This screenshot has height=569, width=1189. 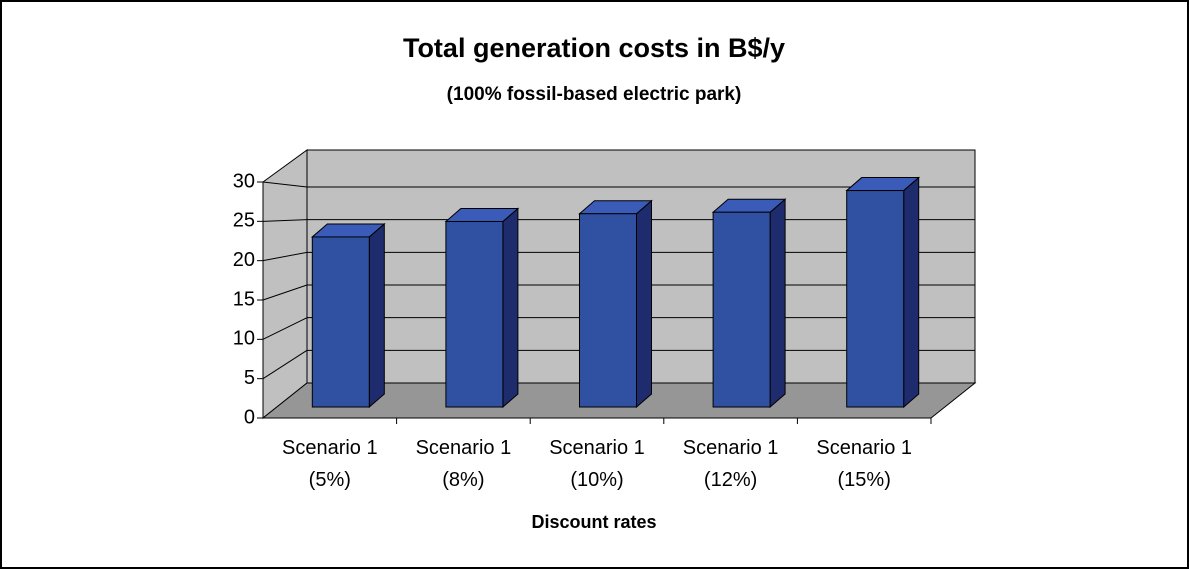 I want to click on y-tick-label: 15, so click(x=244, y=299).